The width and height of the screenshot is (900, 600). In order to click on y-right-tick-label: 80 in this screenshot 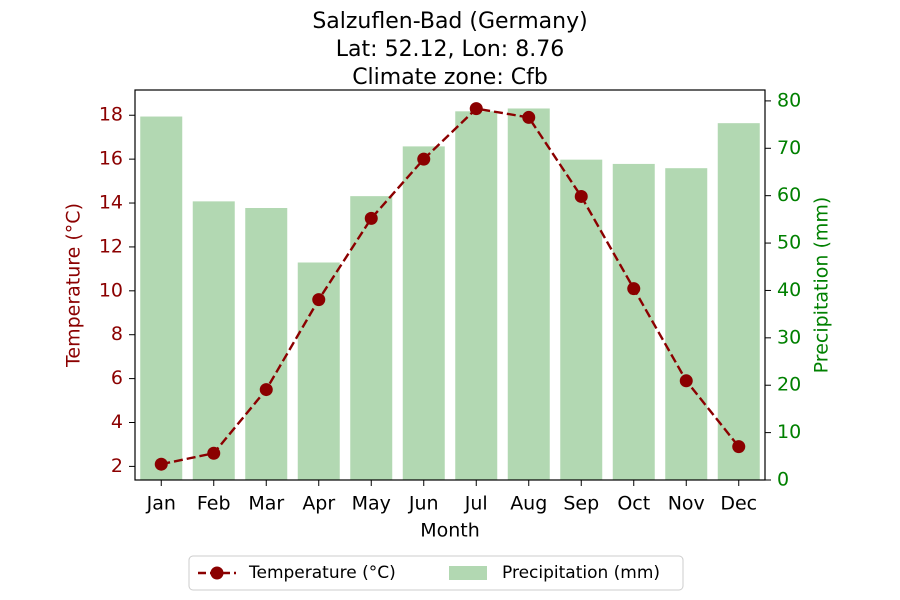, I will do `click(789, 100)`.